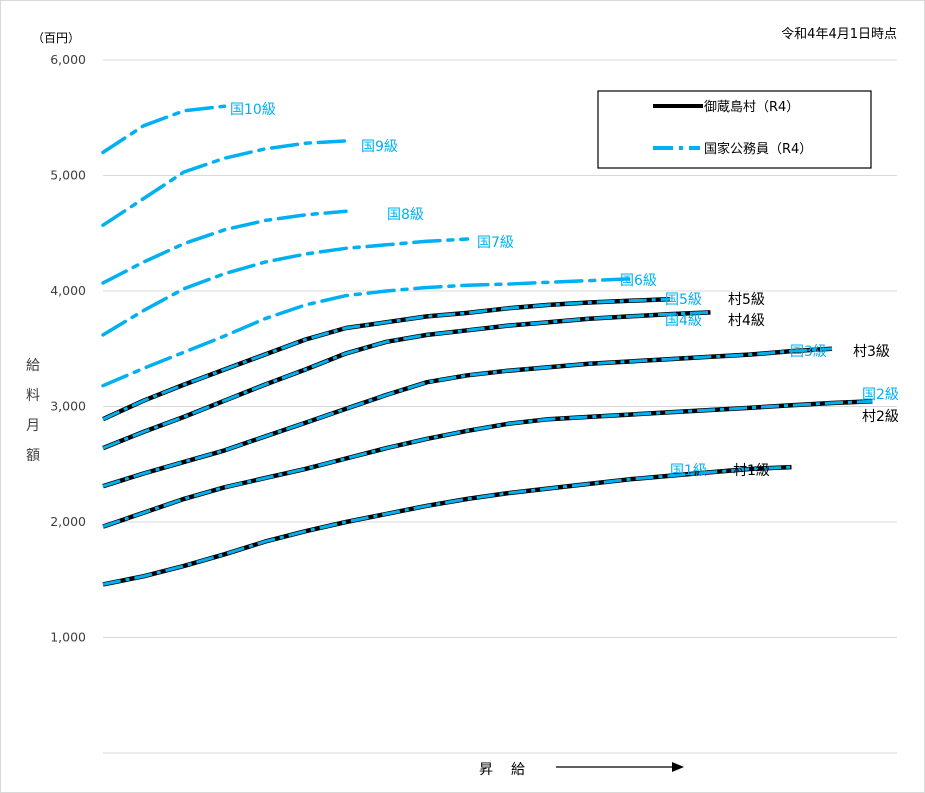 This screenshot has width=925, height=793. I want to click on kuni-grade-label: 国5級, so click(683, 300).